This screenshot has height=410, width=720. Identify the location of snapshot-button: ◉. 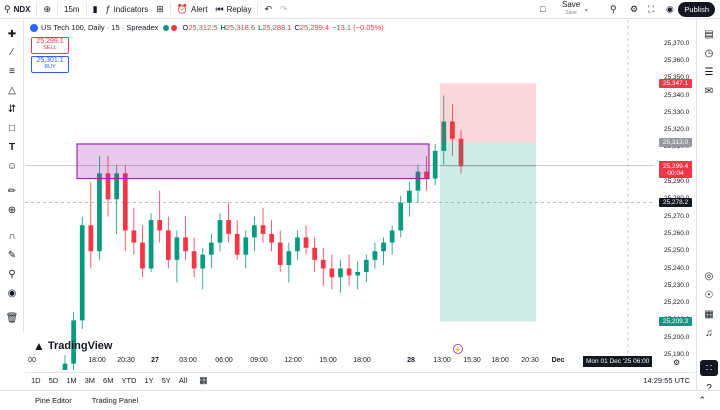
(670, 9).